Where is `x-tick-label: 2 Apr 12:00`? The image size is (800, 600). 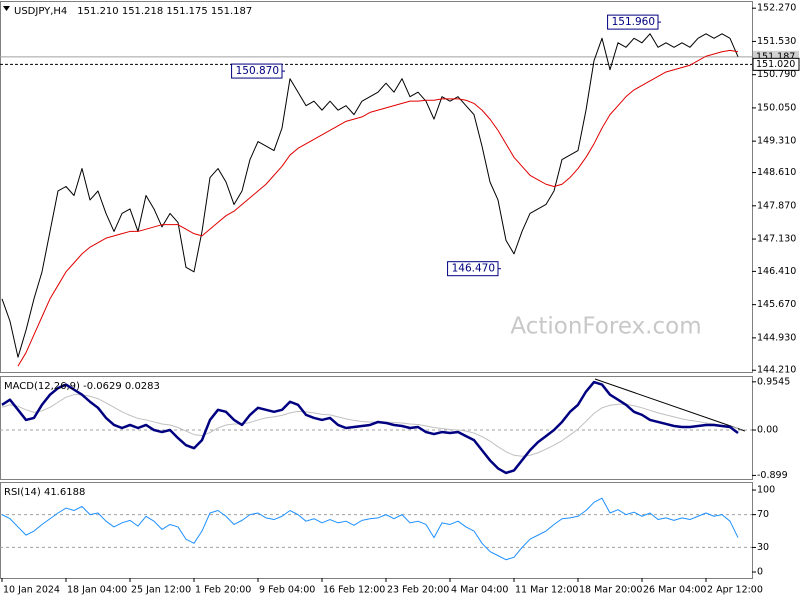
x-tick-label: 2 Apr 12:00 is located at coordinates (735, 590).